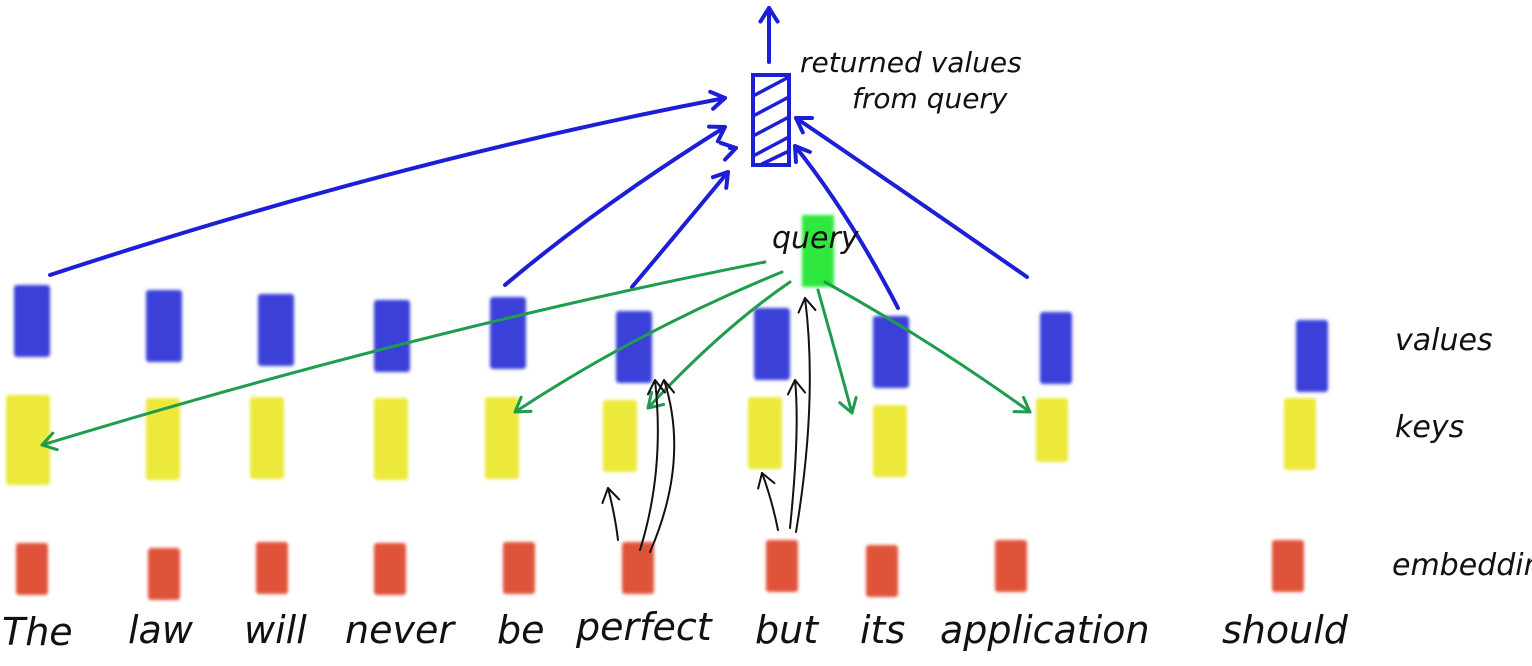  I want to click on output-arrow, so click(769, 35).